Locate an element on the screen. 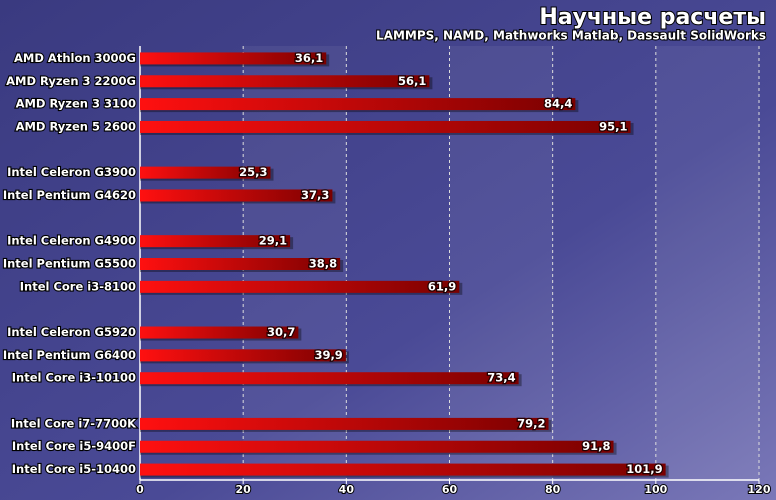 The image size is (776, 500). x-tick-label: 40 is located at coordinates (347, 489).